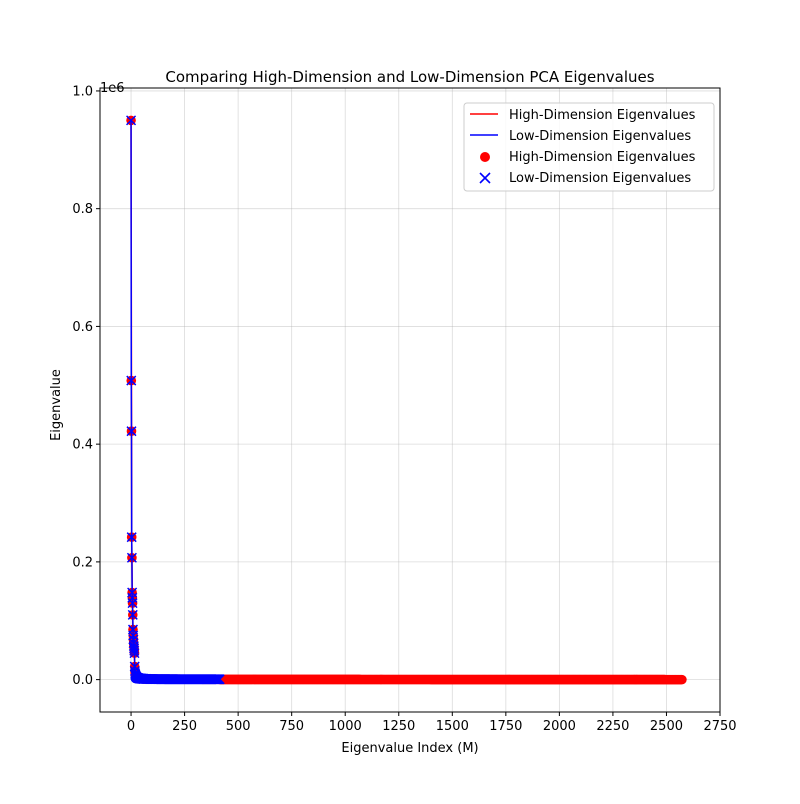  I want to click on legend-swatch-low-scatter, so click(485, 178).